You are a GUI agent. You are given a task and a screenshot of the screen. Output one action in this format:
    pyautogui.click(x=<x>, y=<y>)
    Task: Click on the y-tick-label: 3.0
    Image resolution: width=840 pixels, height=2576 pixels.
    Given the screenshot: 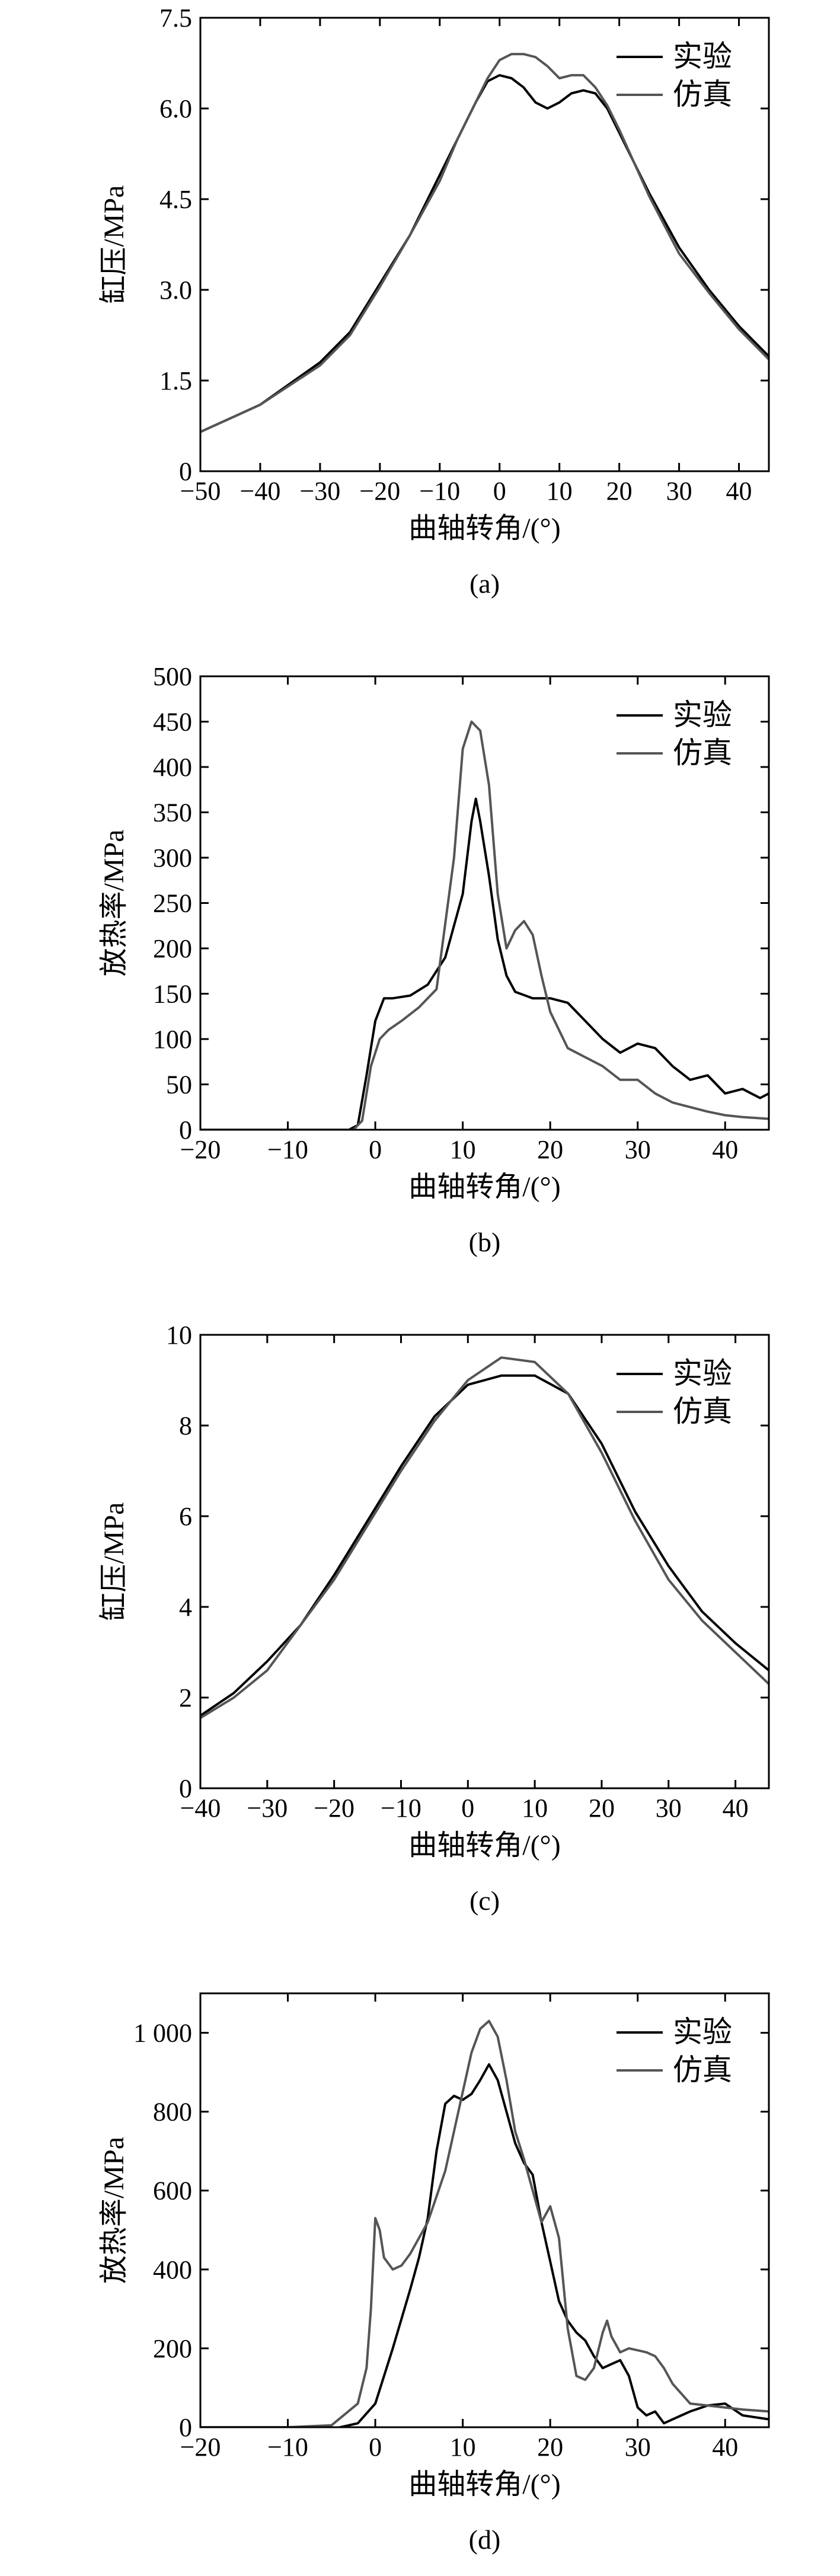 What is the action you would take?
    pyautogui.click(x=175, y=290)
    